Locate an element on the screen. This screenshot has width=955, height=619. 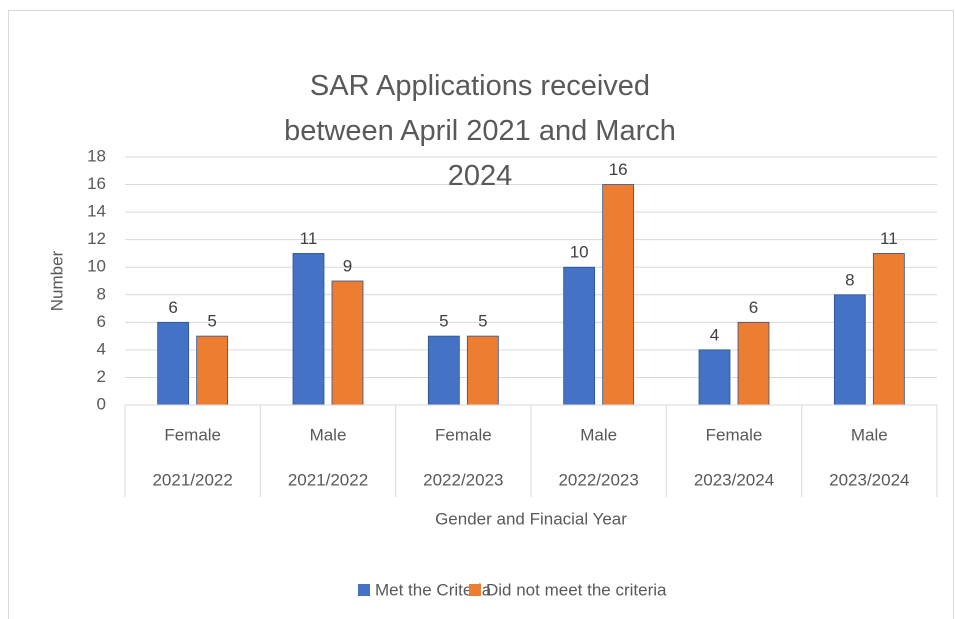
legend-label: Did not meet the criteria is located at coordinates (576, 589).